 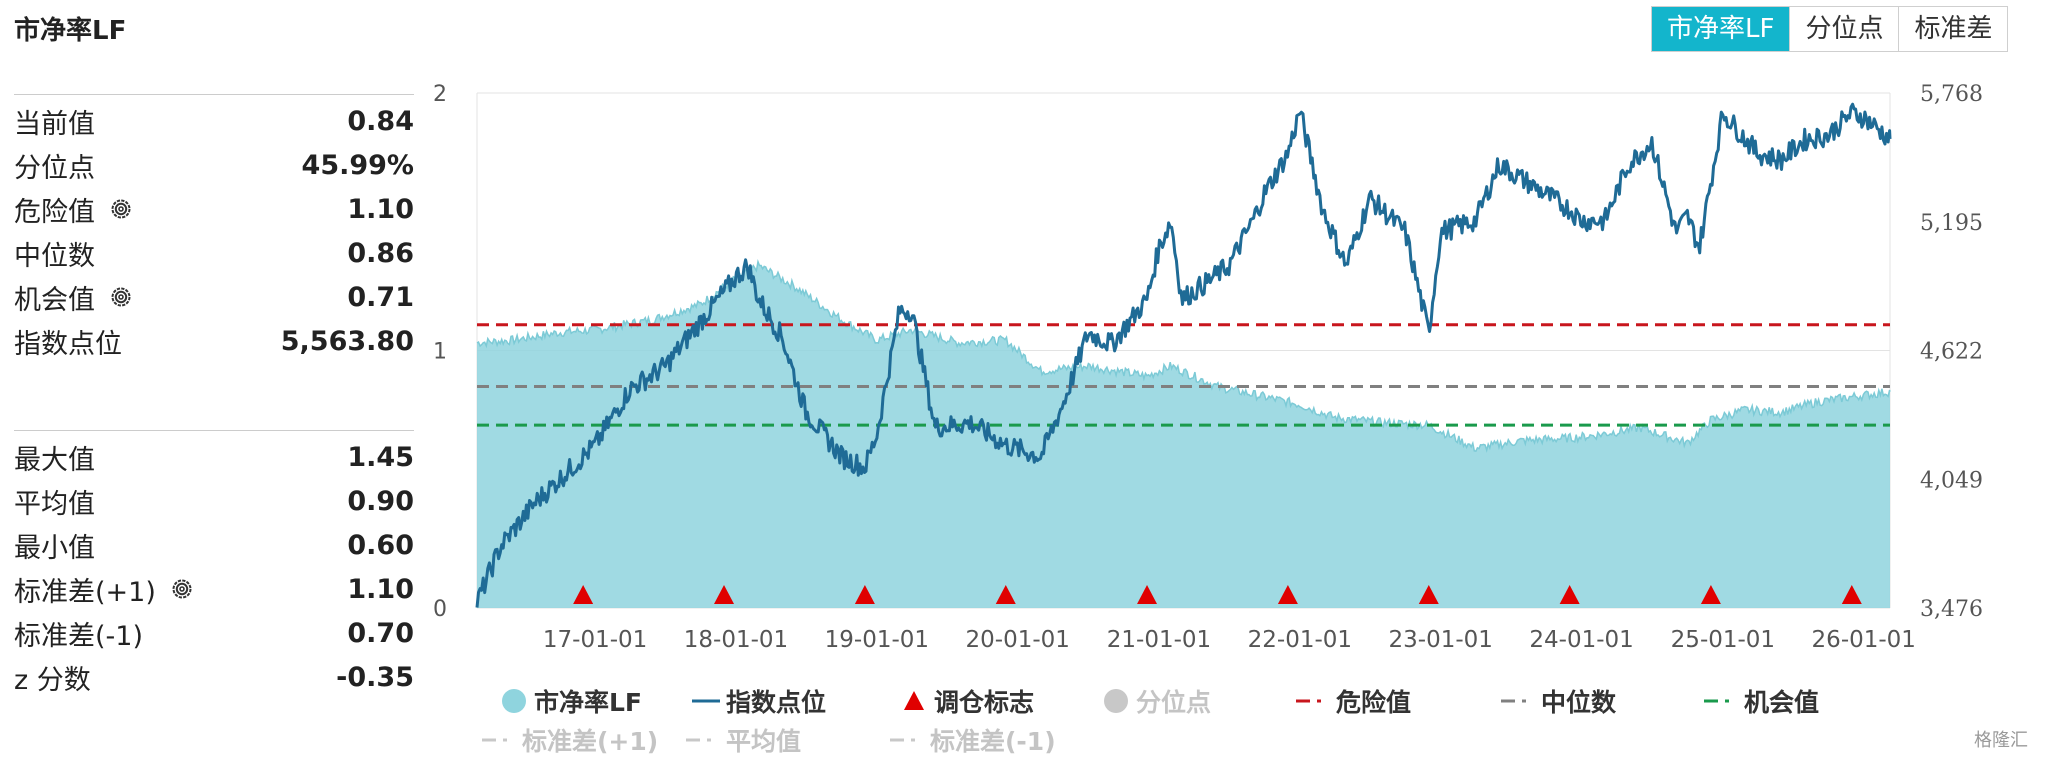 What do you see at coordinates (214, 297) in the screenshot?
I see `stat-row: 机会值 0.71` at bounding box center [214, 297].